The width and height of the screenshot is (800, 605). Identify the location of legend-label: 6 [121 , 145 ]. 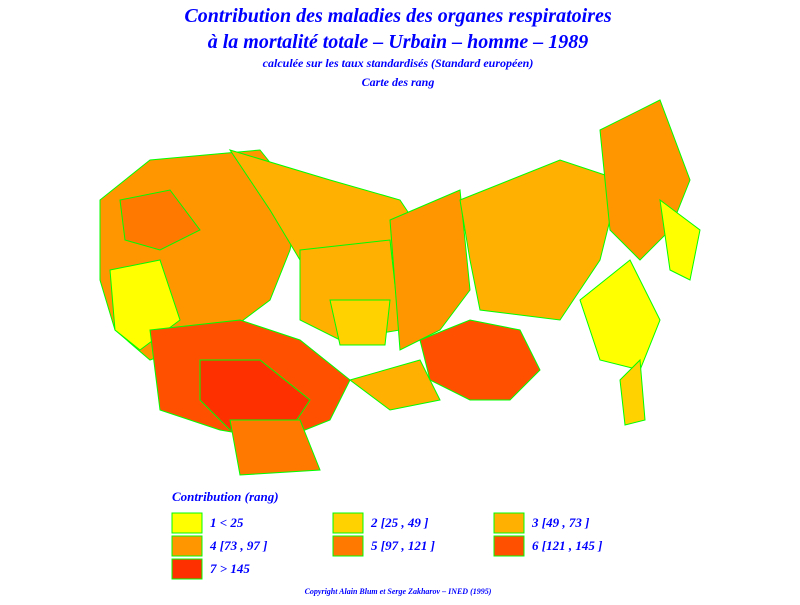
(567, 545).